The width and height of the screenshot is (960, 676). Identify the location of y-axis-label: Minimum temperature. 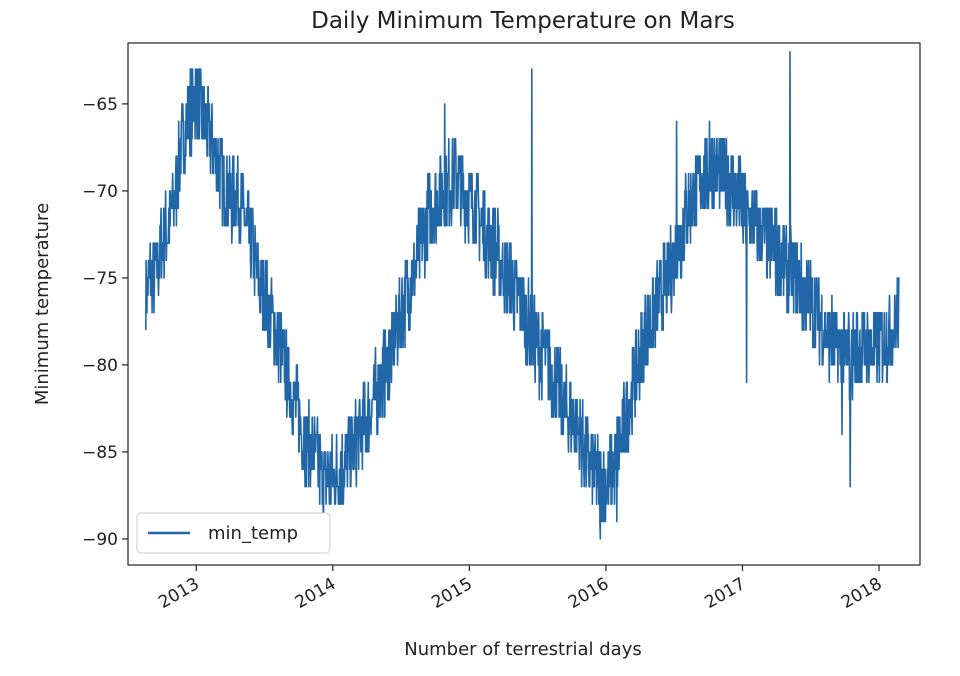
(42, 304).